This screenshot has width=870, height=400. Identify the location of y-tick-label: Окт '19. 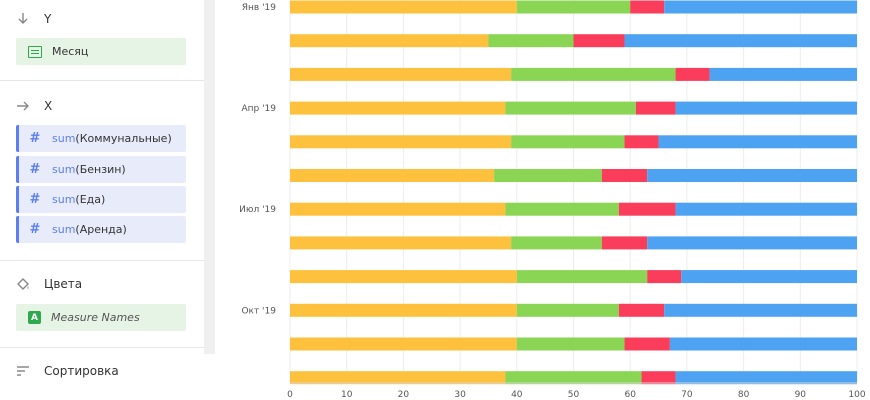
(258, 311).